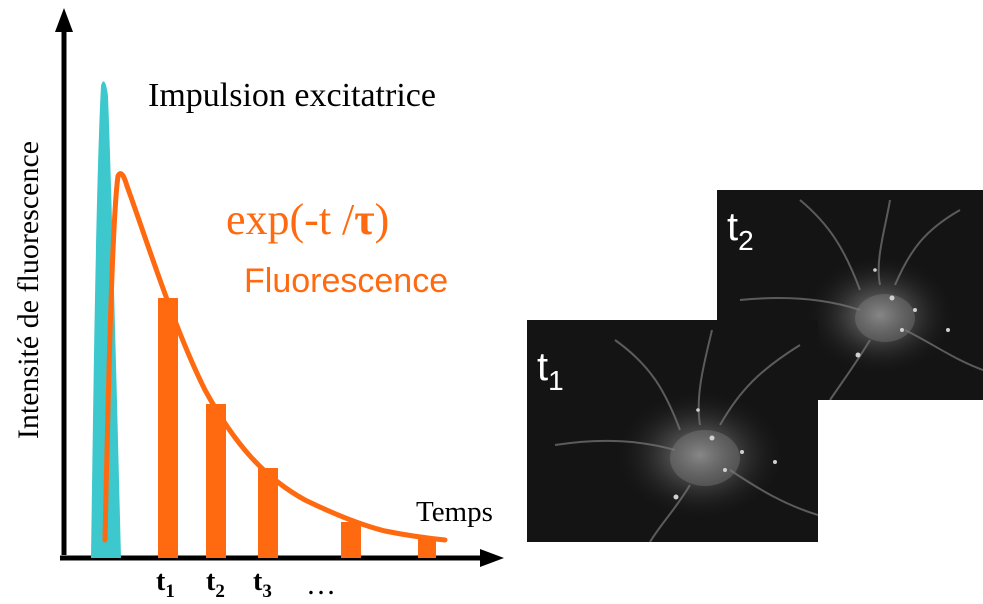 Image resolution: width=983 pixels, height=604 pixels. I want to click on excitation-pulse-label: Impulsion excitatrice, so click(292, 95).